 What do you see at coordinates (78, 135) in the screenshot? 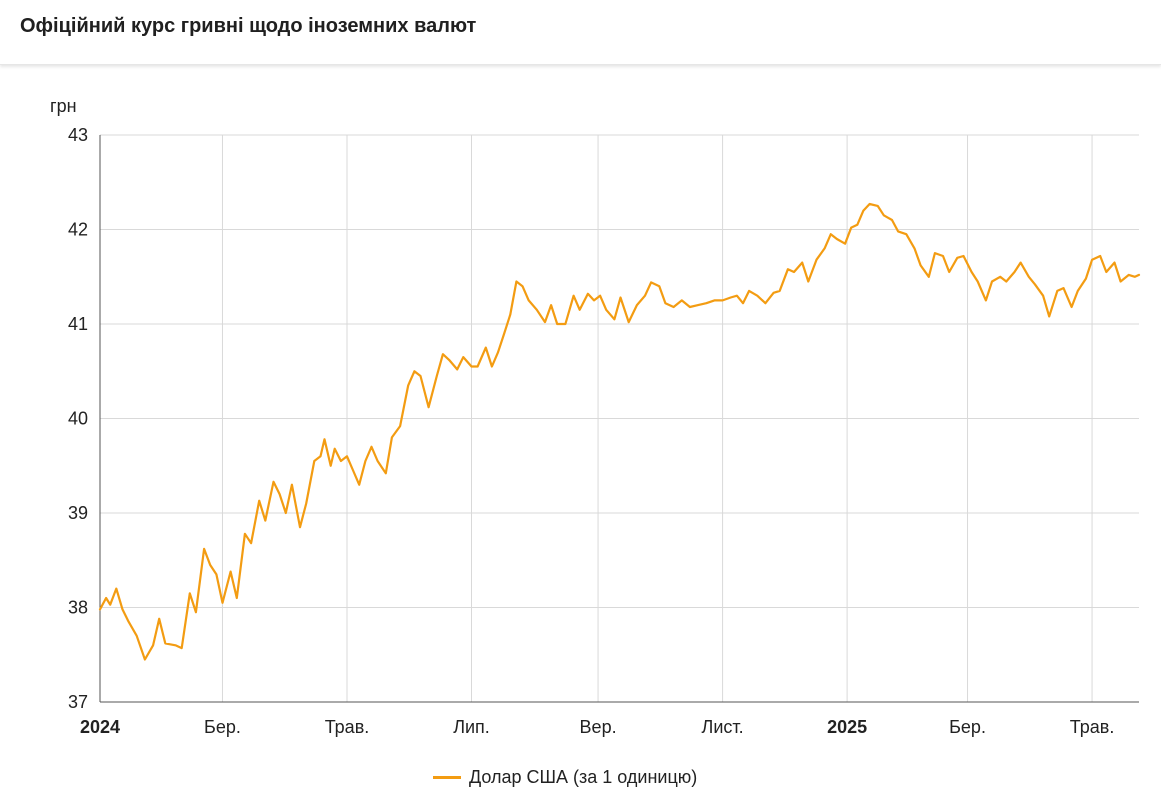
I see `y-tick-label: 43` at bounding box center [78, 135].